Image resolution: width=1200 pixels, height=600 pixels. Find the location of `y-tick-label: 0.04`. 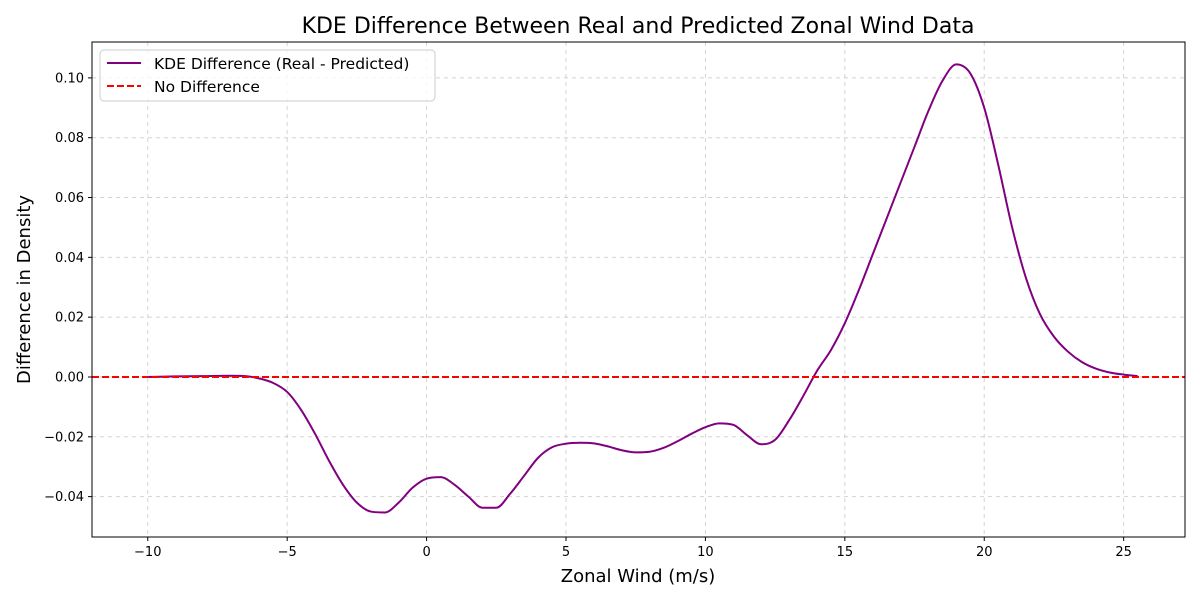

y-tick-label: 0.04 is located at coordinates (69, 258).